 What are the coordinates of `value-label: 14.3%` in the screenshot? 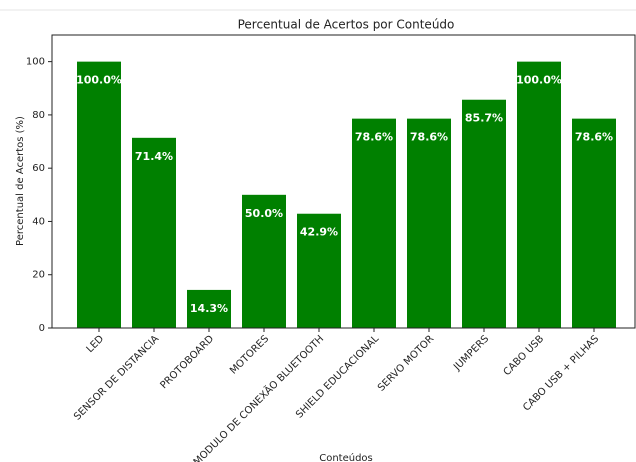 It's located at (209, 308).